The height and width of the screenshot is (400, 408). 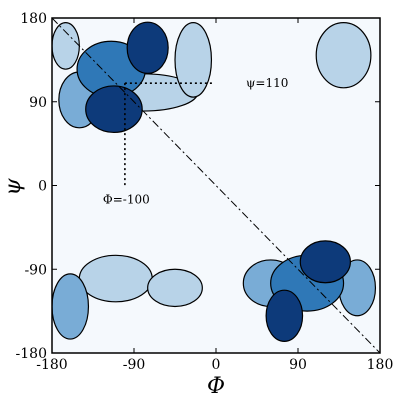 What do you see at coordinates (38, 103) in the screenshot?
I see `y-tick-label: 90` at bounding box center [38, 103].